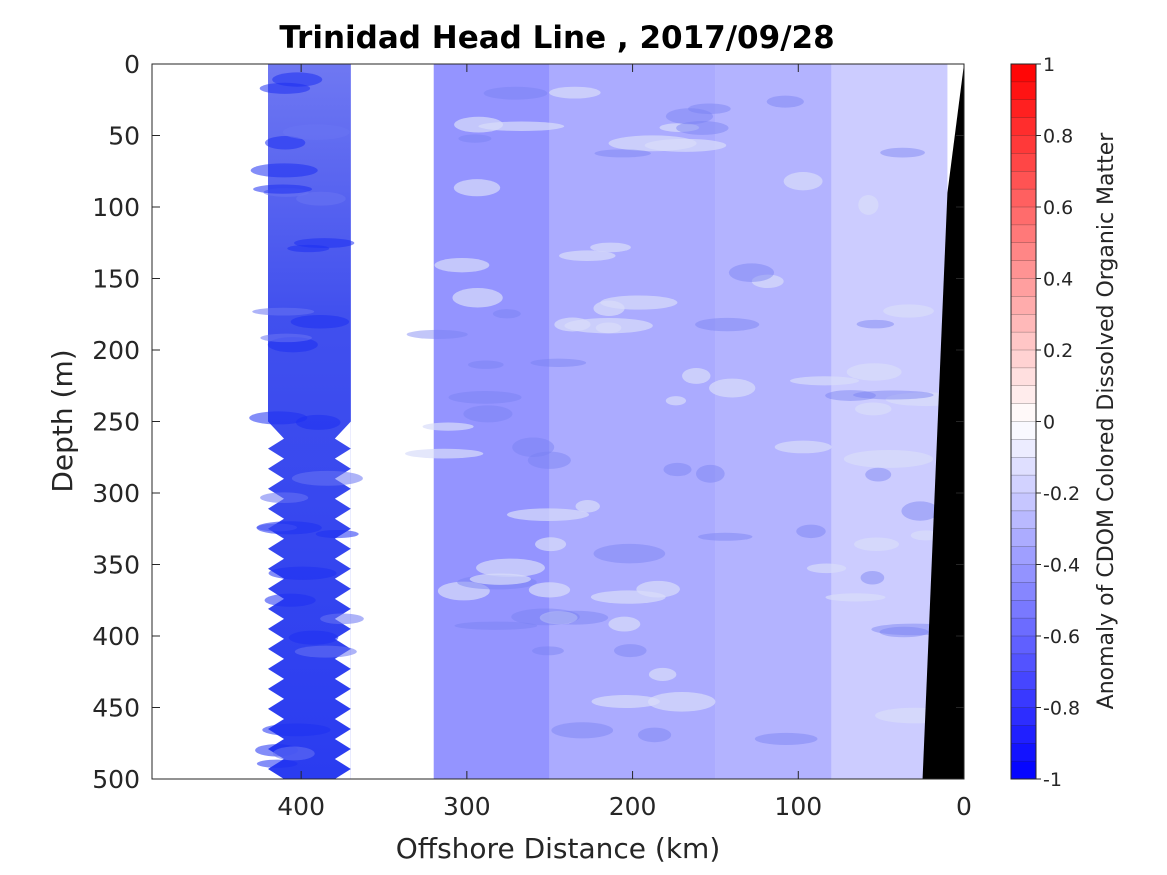 Image resolution: width=1167 pixels, height=875 pixels. I want to click on y-tick-label: 400, so click(116, 636).